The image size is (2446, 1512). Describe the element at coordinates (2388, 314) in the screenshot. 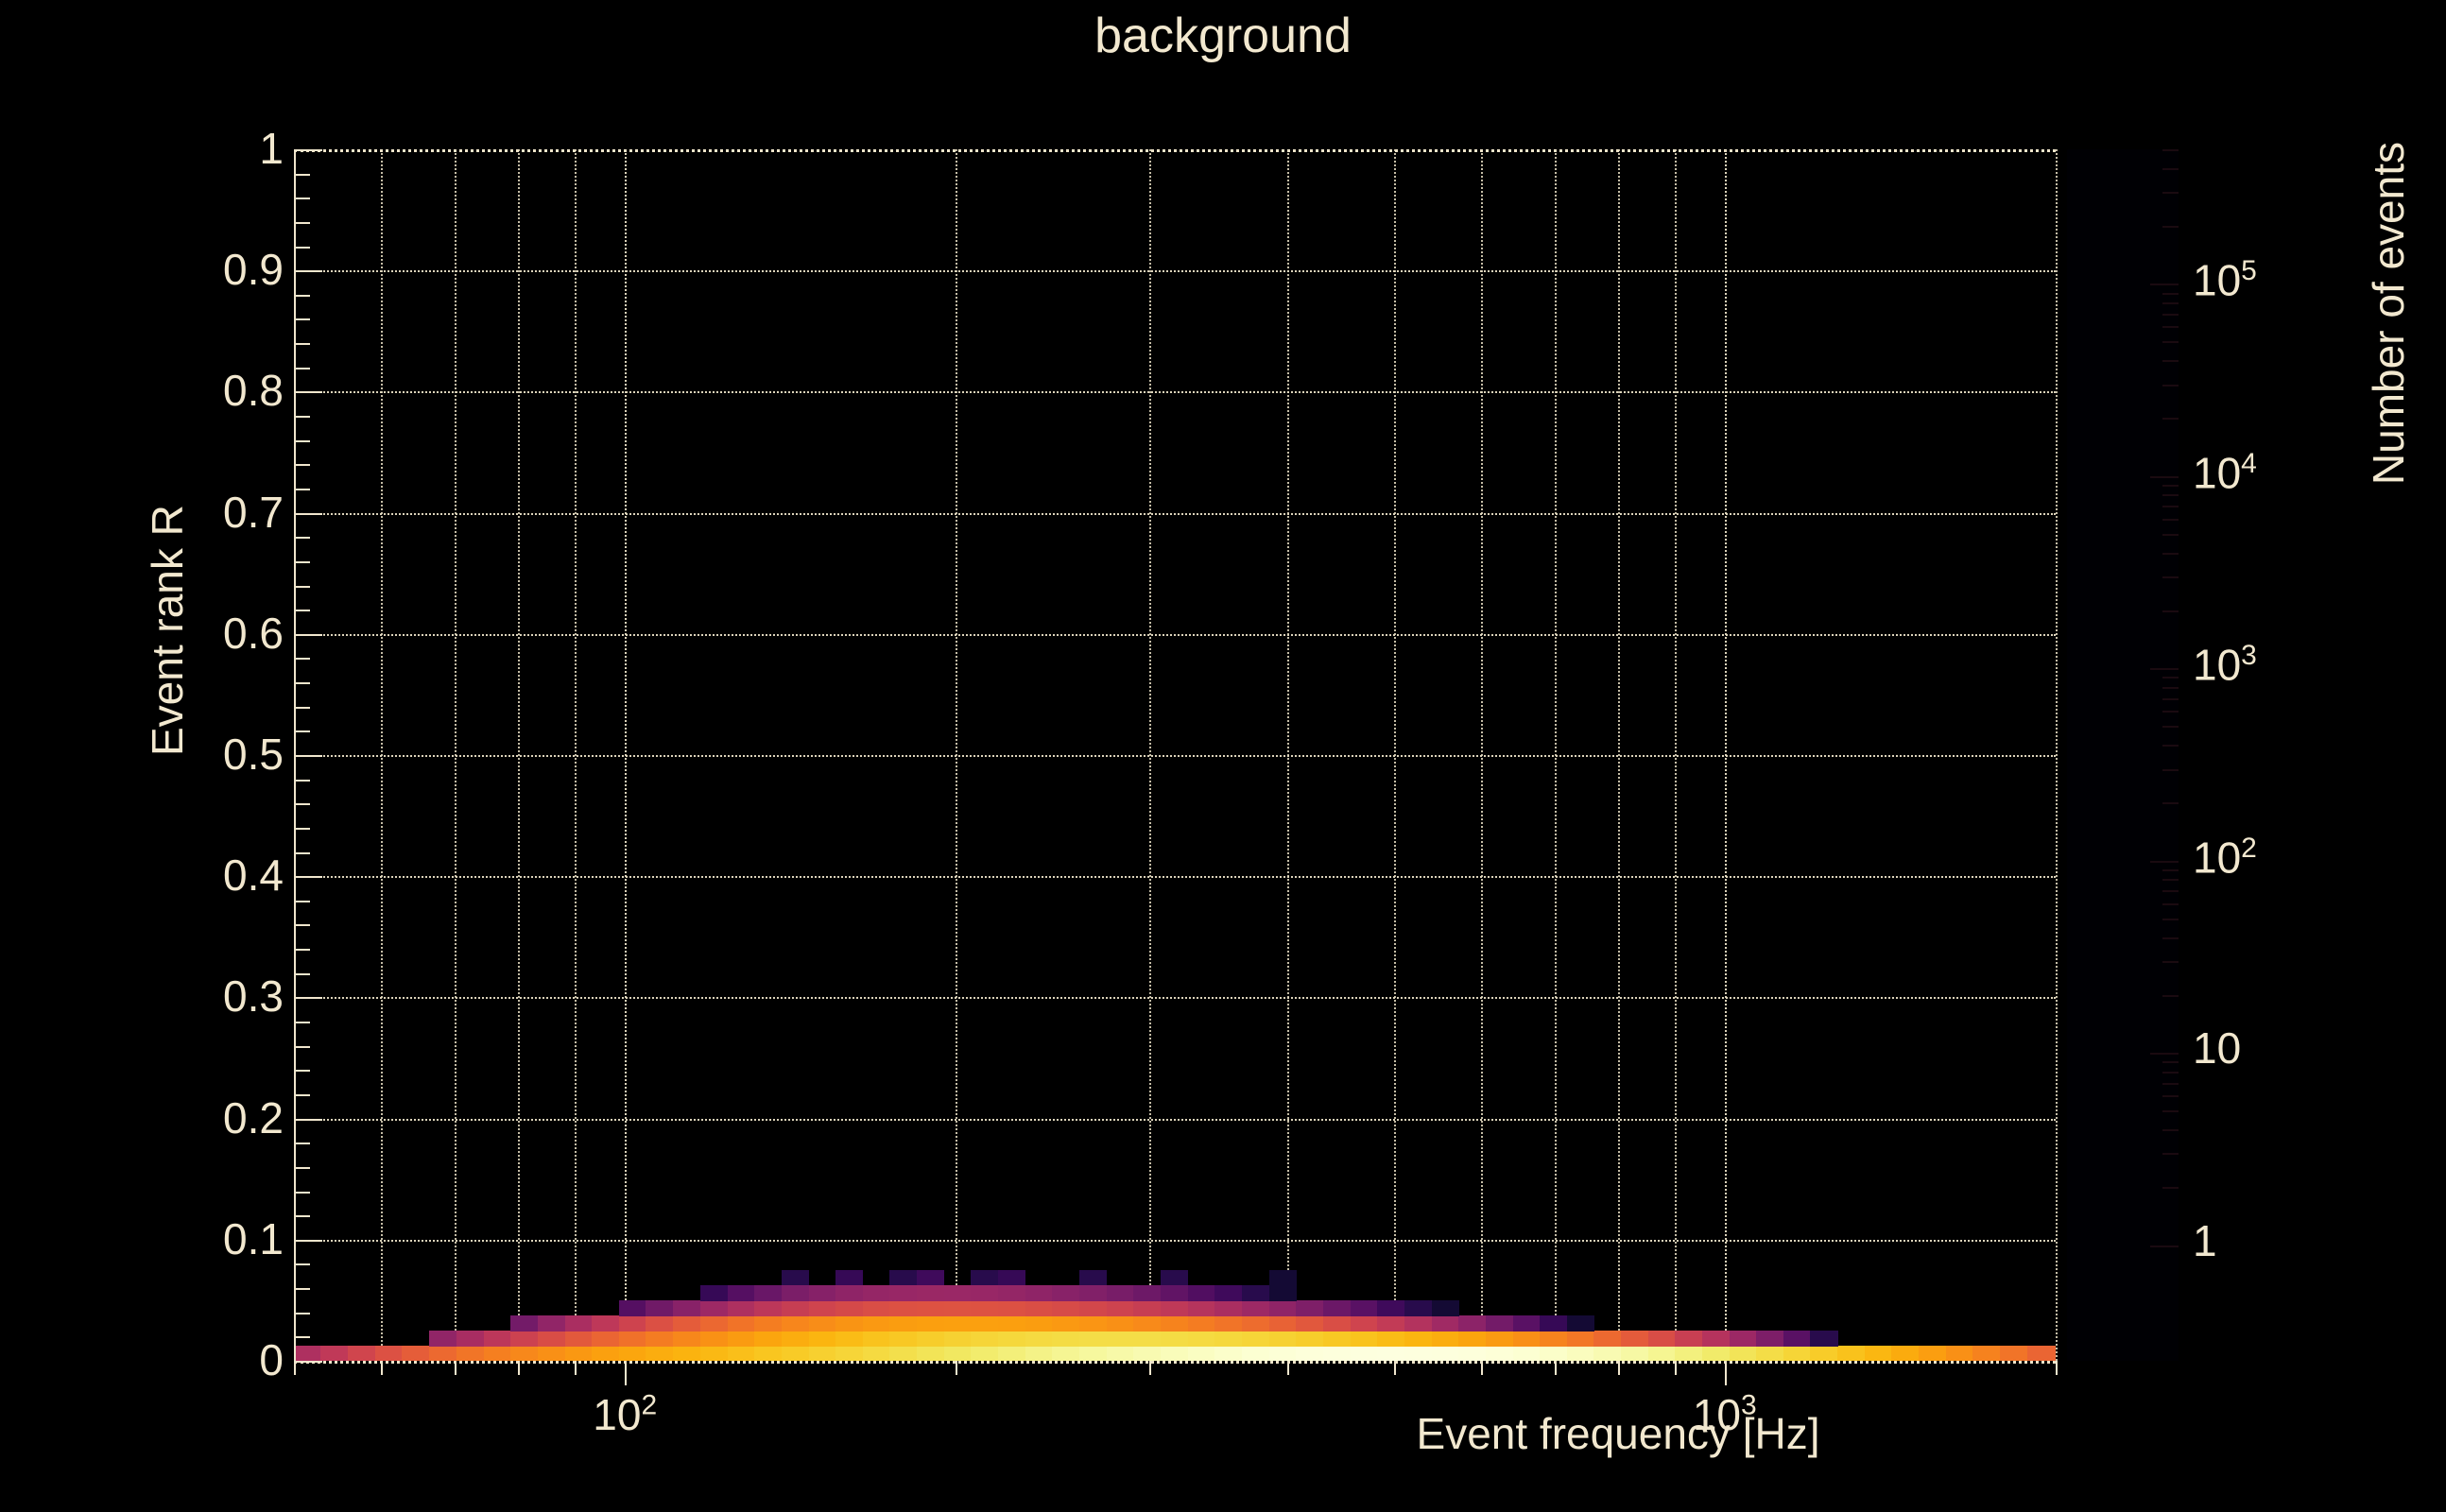

I see `colorbar-title: Number of events` at that location.